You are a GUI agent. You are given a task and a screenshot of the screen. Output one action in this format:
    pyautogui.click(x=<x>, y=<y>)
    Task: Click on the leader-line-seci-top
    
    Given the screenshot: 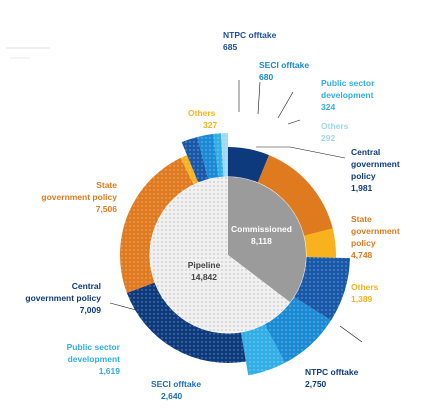 What is the action you would take?
    pyautogui.click(x=259, y=98)
    